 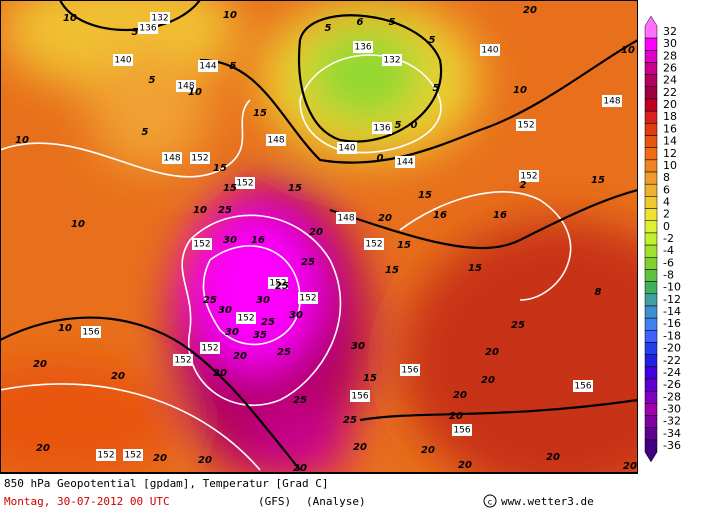 What do you see at coordinates (672, 335) in the screenshot?
I see `colorbar-label: -18` at bounding box center [672, 335].